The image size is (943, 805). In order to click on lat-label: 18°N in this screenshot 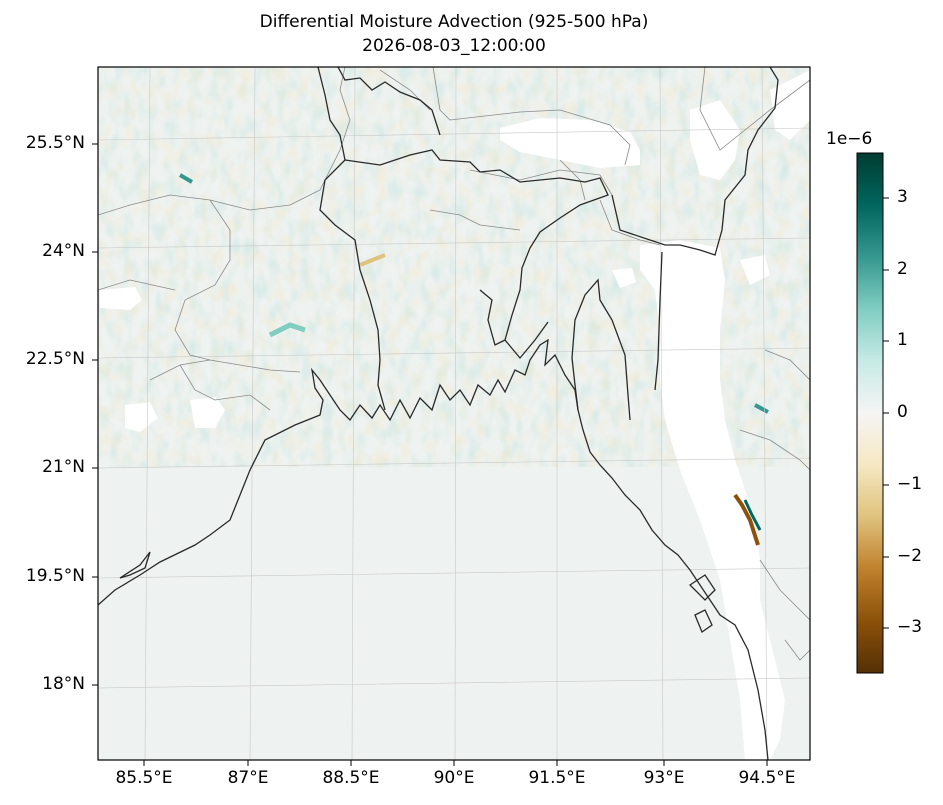, I will do `click(63, 684)`.